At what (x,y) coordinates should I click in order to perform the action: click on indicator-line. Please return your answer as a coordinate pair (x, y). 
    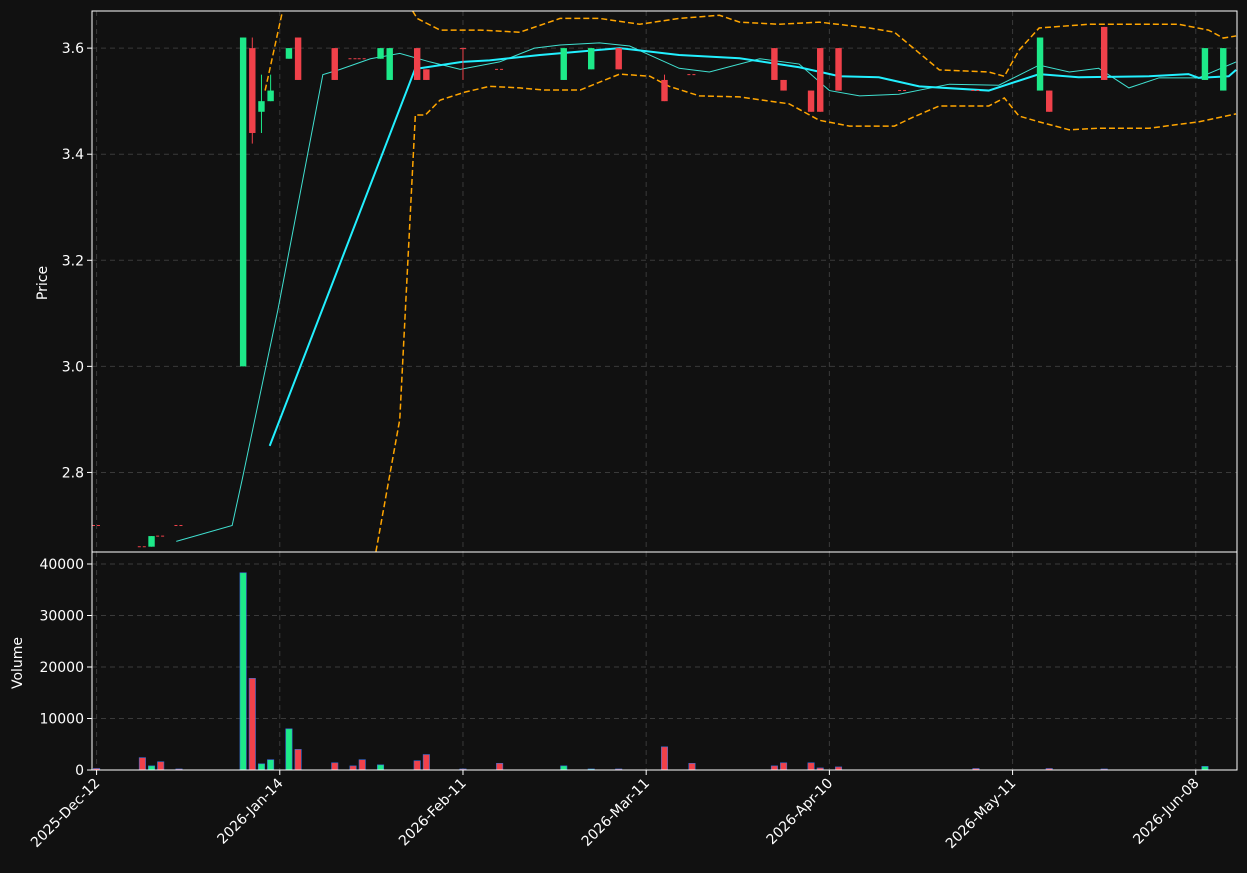
    Looking at the image, I should click on (750, 51).